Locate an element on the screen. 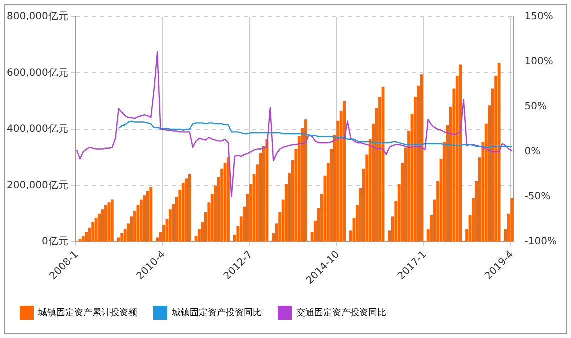 The image size is (571, 338). y-tick-label: 600,000亿元 is located at coordinates (37, 73).